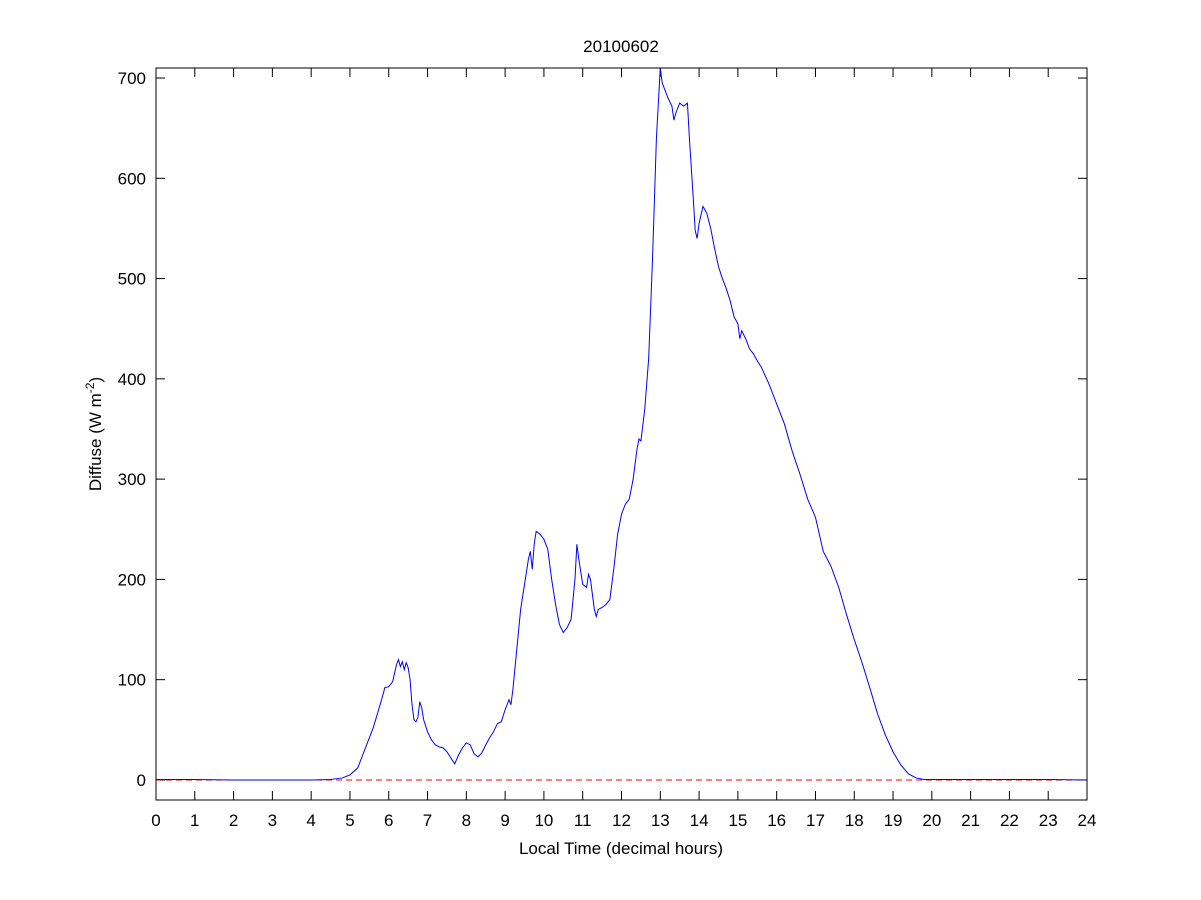 The width and height of the screenshot is (1201, 900). I want to click on x-tick-label: 14, so click(699, 820).